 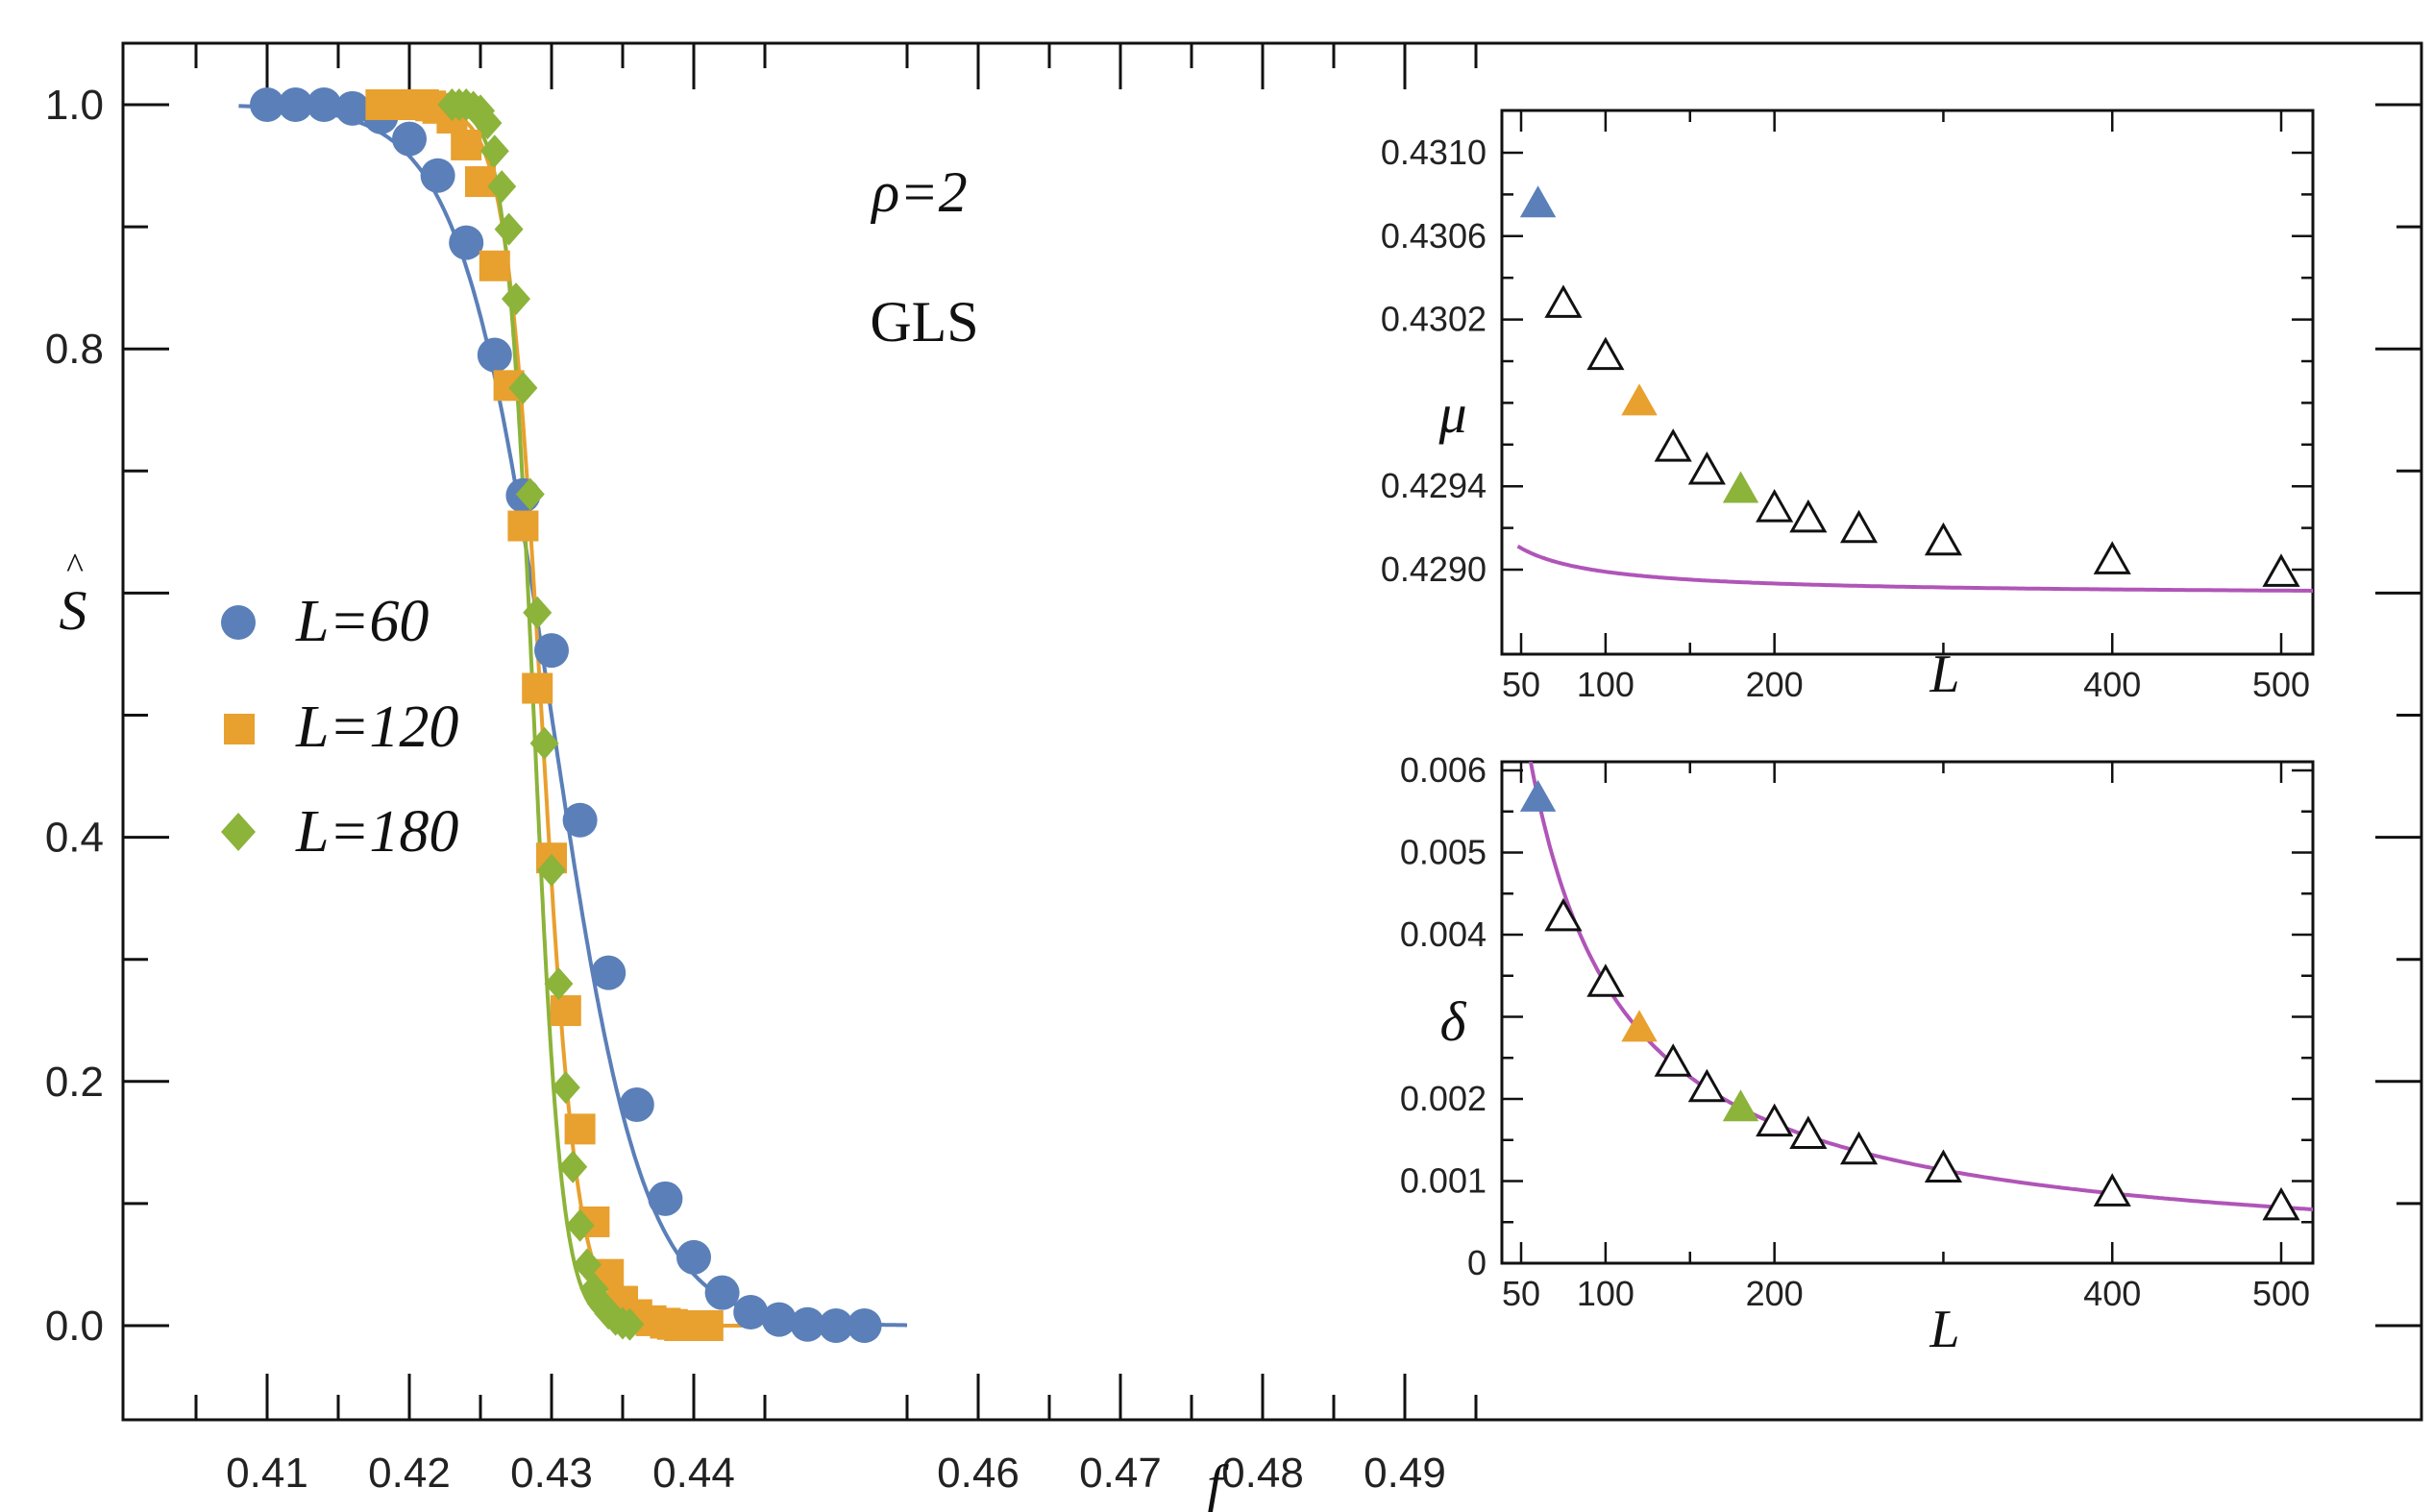 I want to click on legend: L=60 L=120 L=180, so click(x=339, y=727).